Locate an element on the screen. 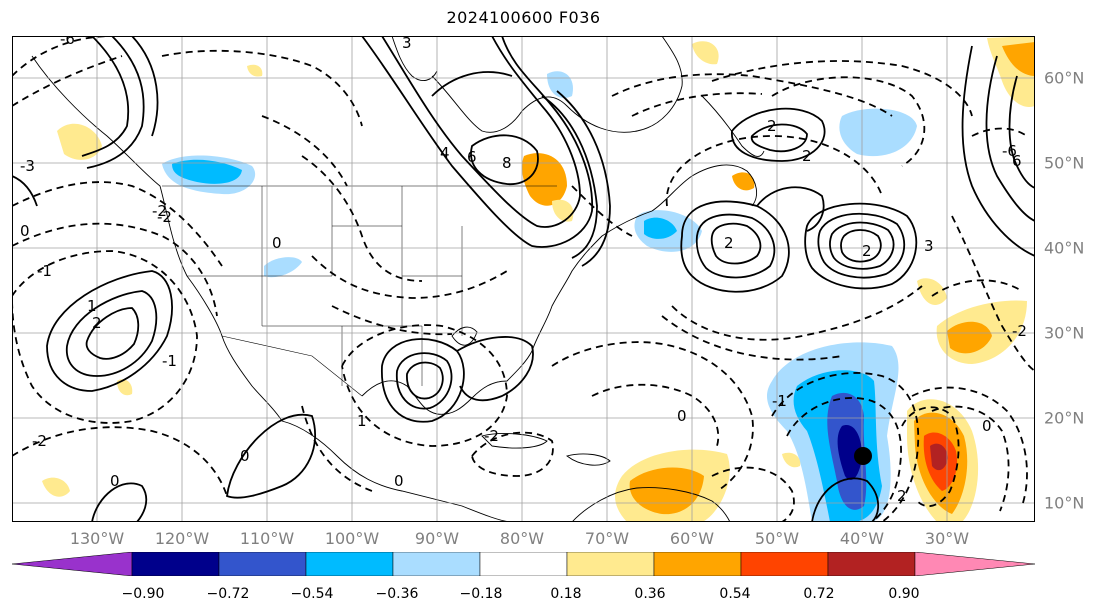  lat-label: 50°N is located at coordinates (1064, 163).